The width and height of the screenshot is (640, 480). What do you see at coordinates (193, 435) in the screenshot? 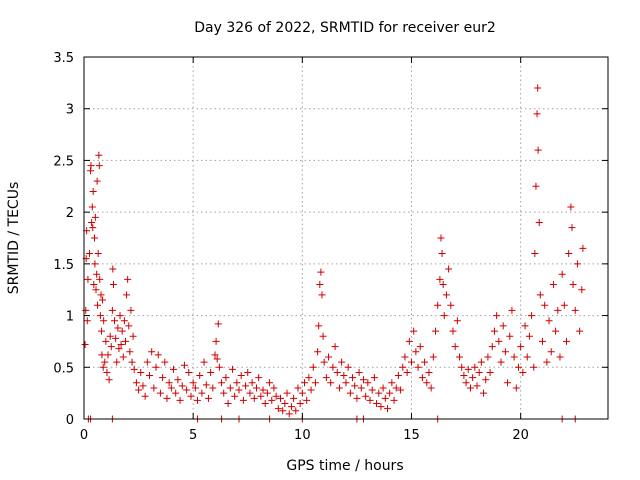
I see `x-tick-label: 5` at bounding box center [193, 435].